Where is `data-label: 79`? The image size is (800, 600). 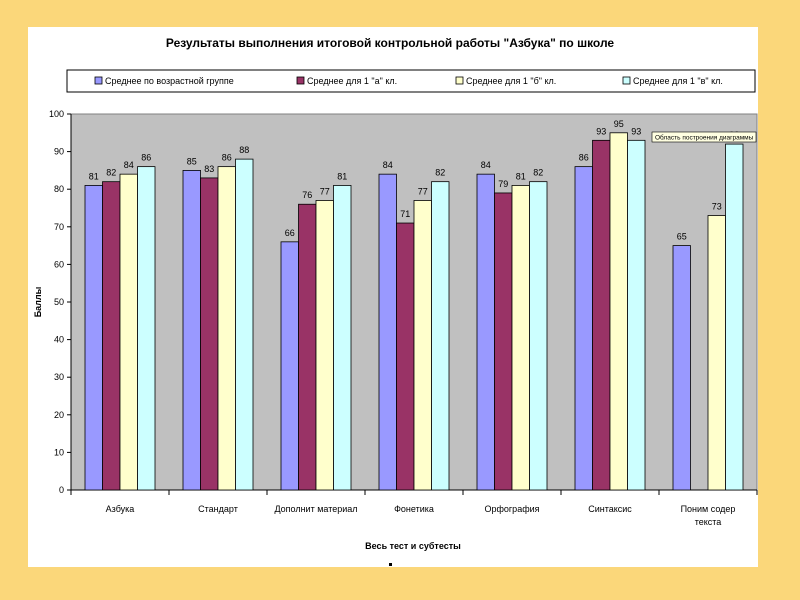
data-label: 79 is located at coordinates (503, 184).